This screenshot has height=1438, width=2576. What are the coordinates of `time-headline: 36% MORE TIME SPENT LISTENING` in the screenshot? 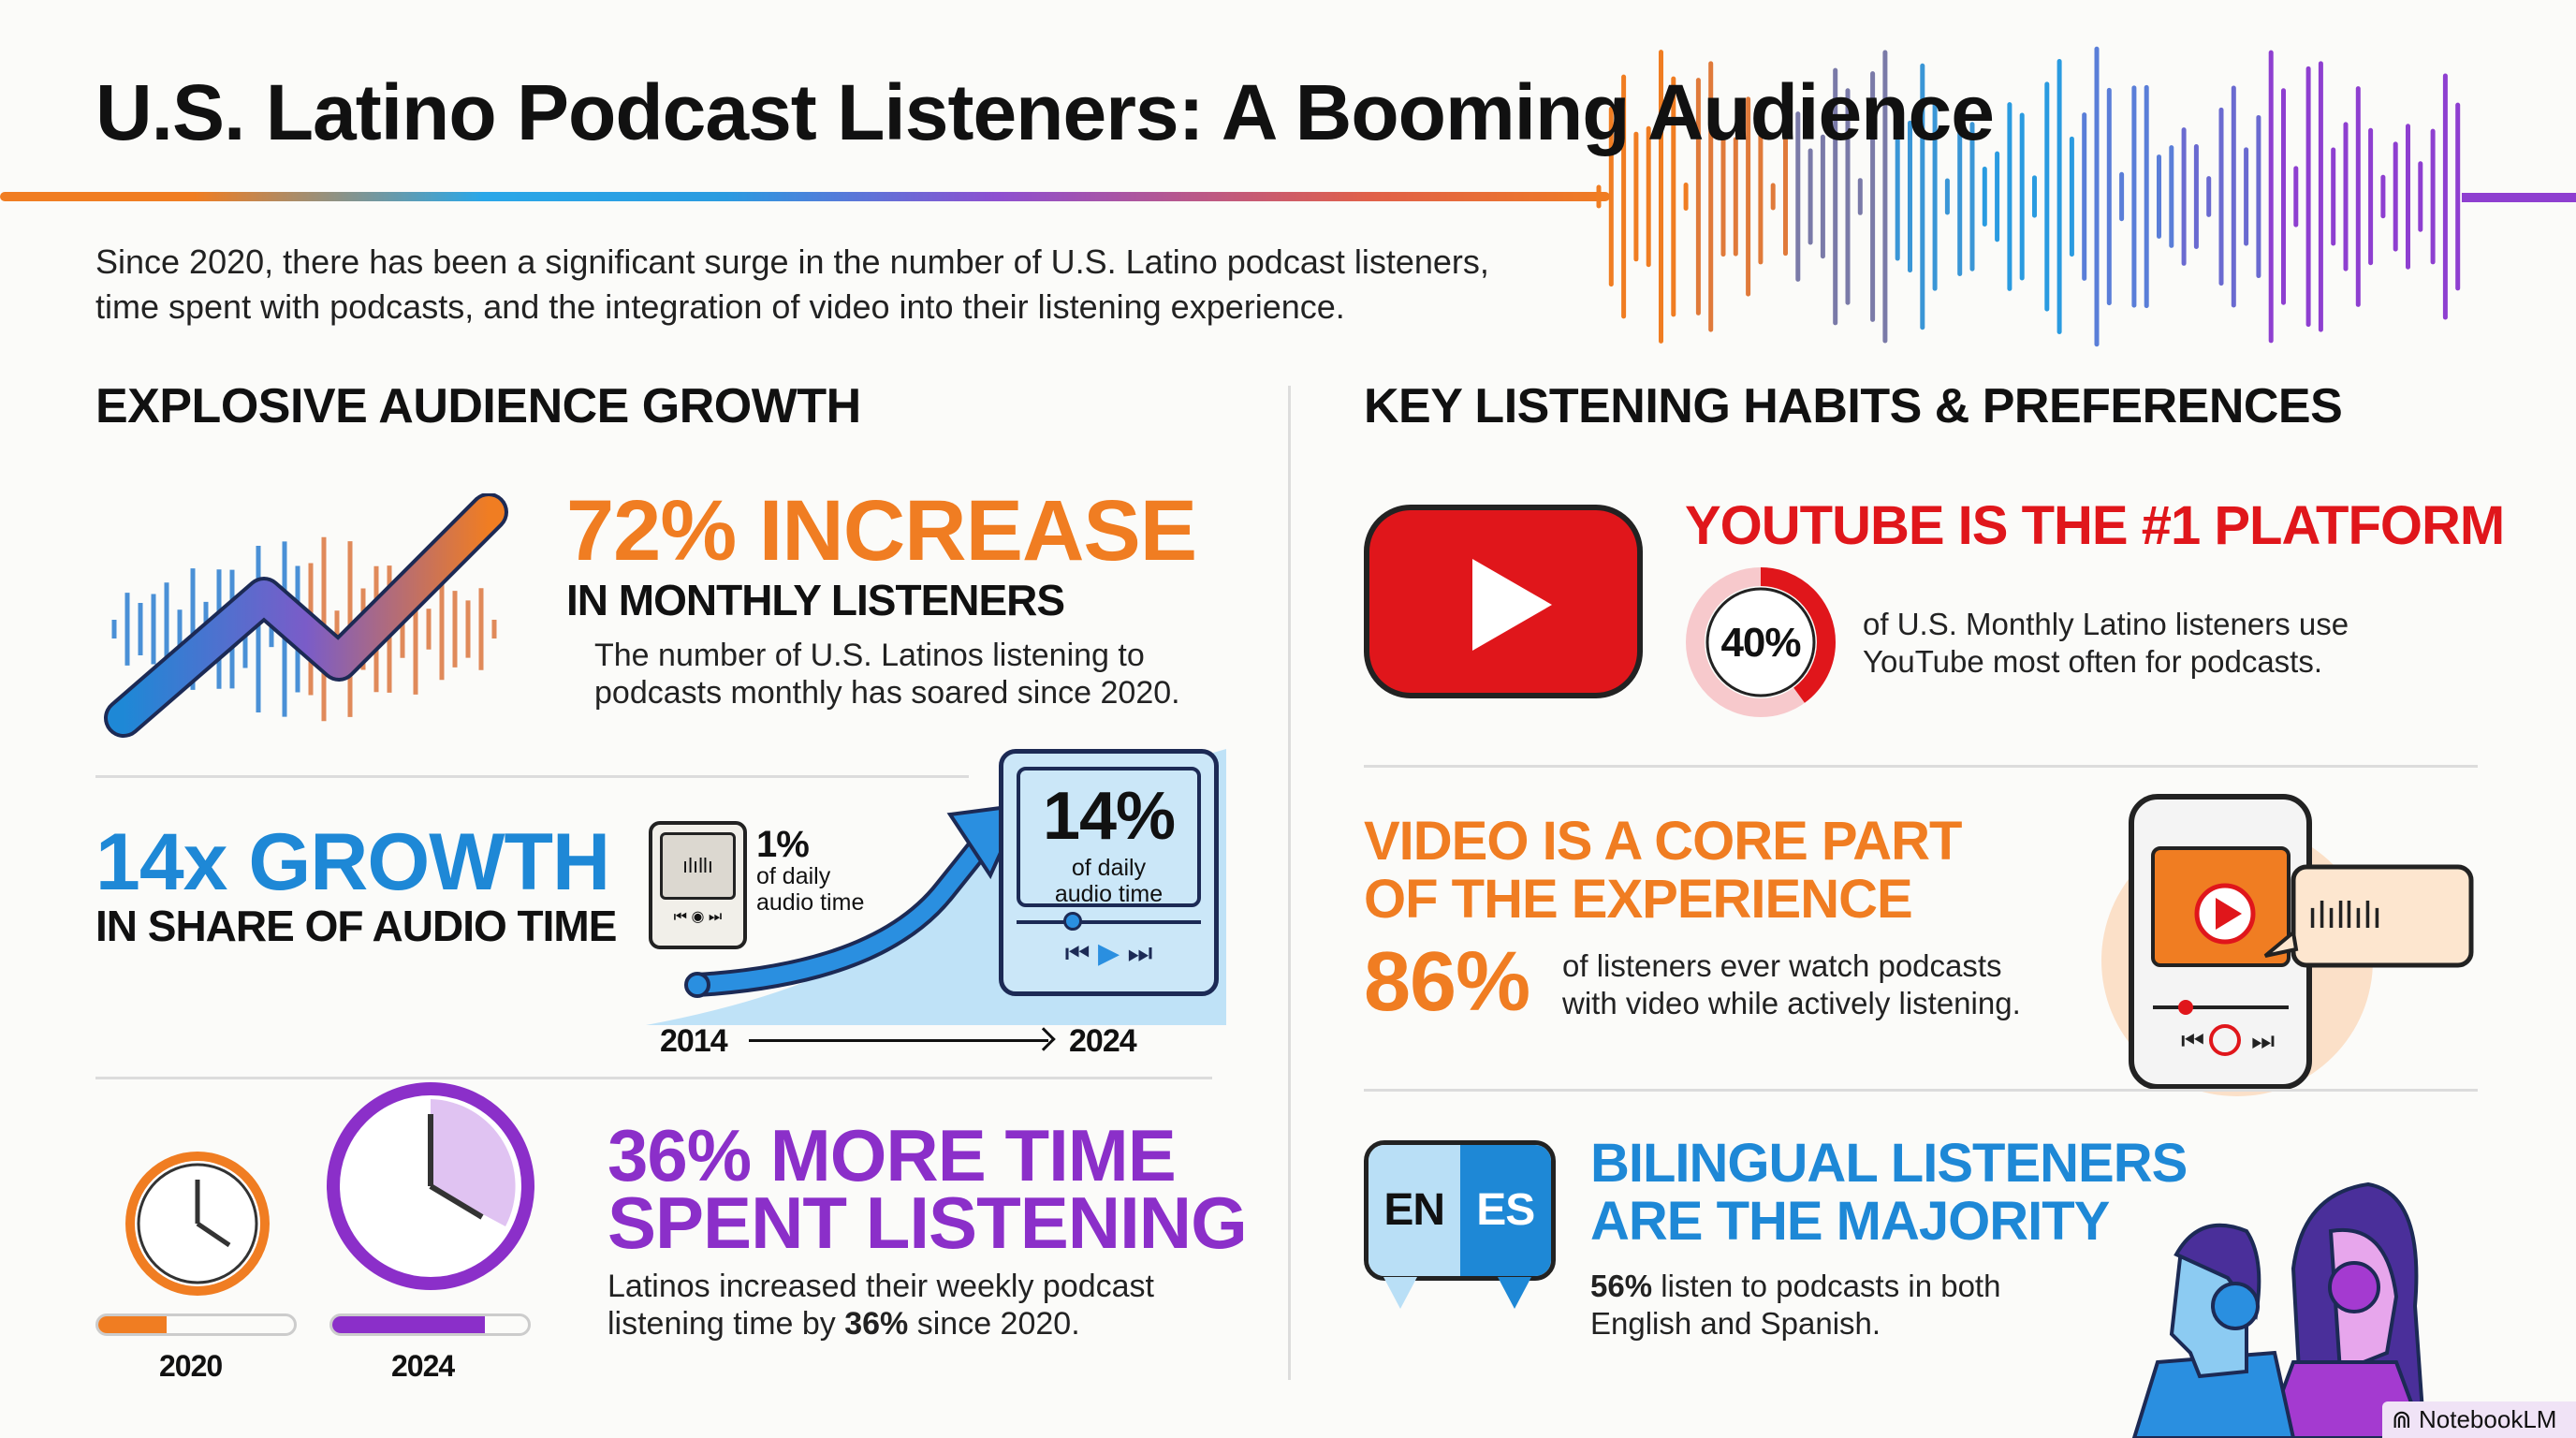 It's located at (928, 1189).